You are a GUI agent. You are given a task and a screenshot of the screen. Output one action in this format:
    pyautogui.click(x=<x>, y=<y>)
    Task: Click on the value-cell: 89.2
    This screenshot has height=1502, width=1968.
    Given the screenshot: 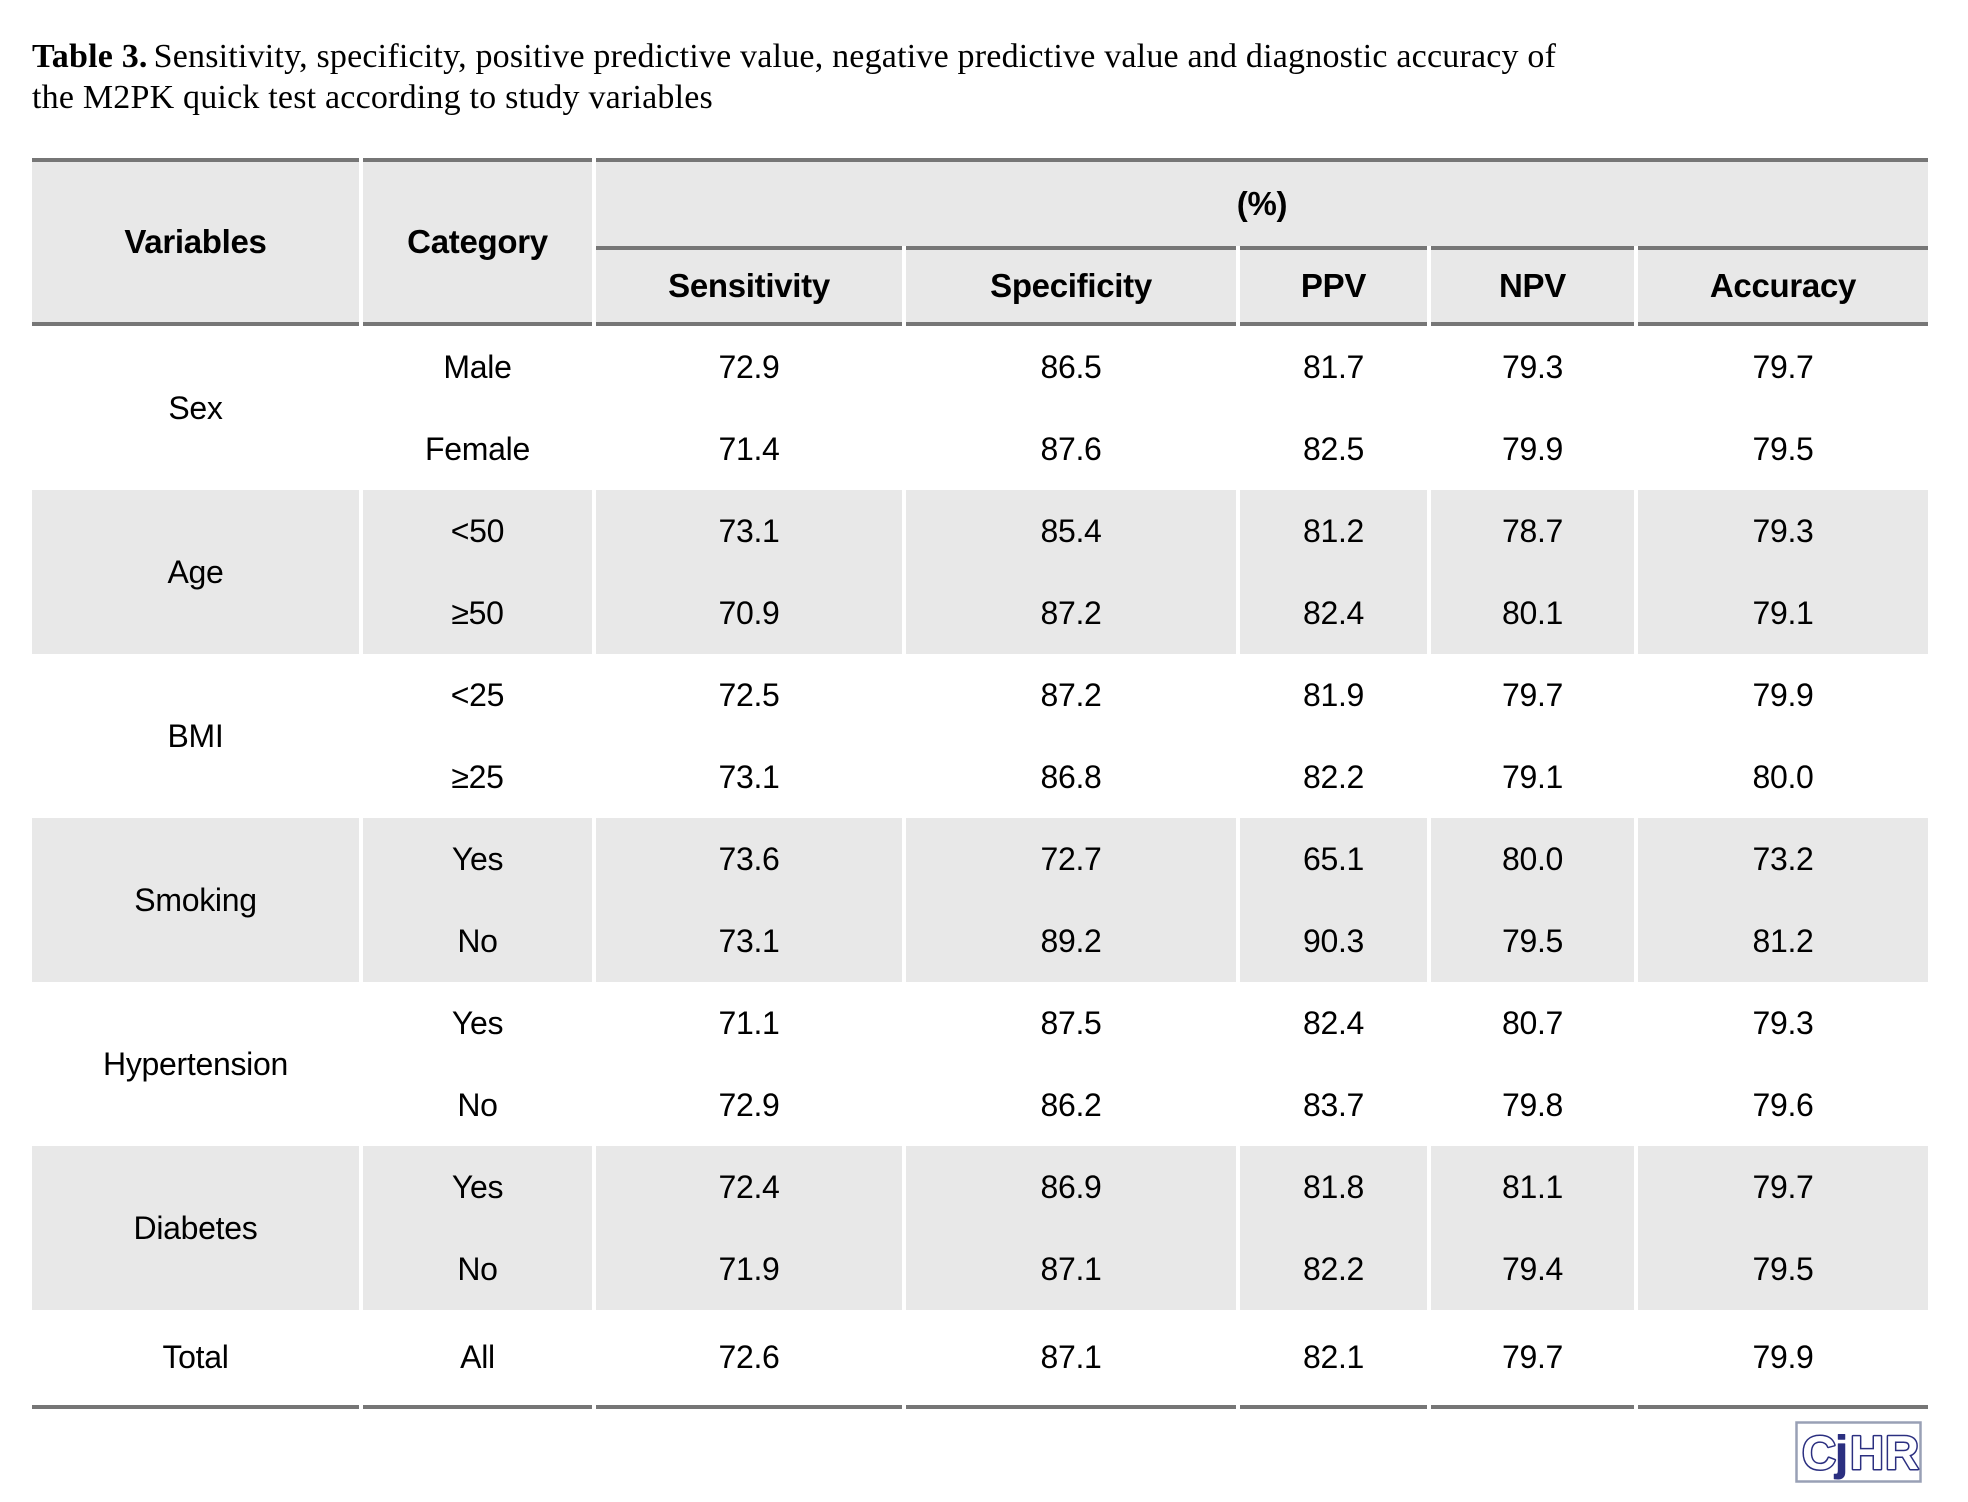 What is the action you would take?
    pyautogui.click(x=1071, y=941)
    